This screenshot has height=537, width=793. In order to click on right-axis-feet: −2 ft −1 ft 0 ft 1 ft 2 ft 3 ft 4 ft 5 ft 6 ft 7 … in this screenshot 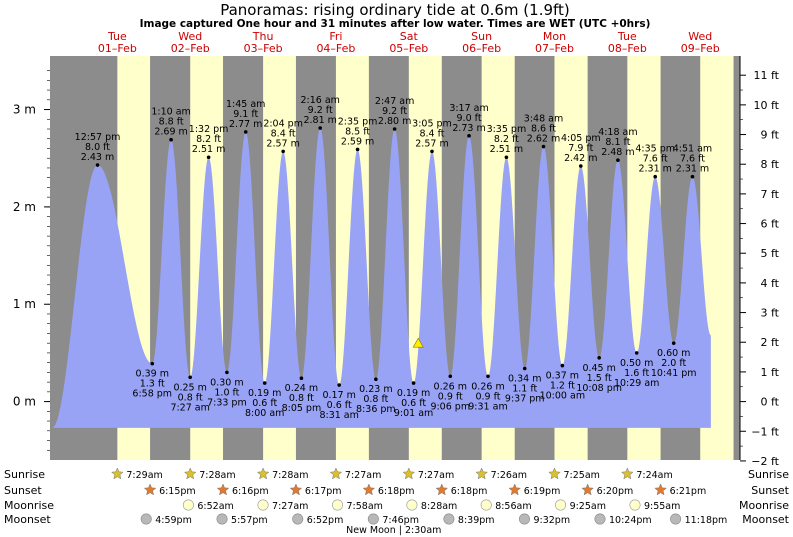, I will do `click(759, 262)`.